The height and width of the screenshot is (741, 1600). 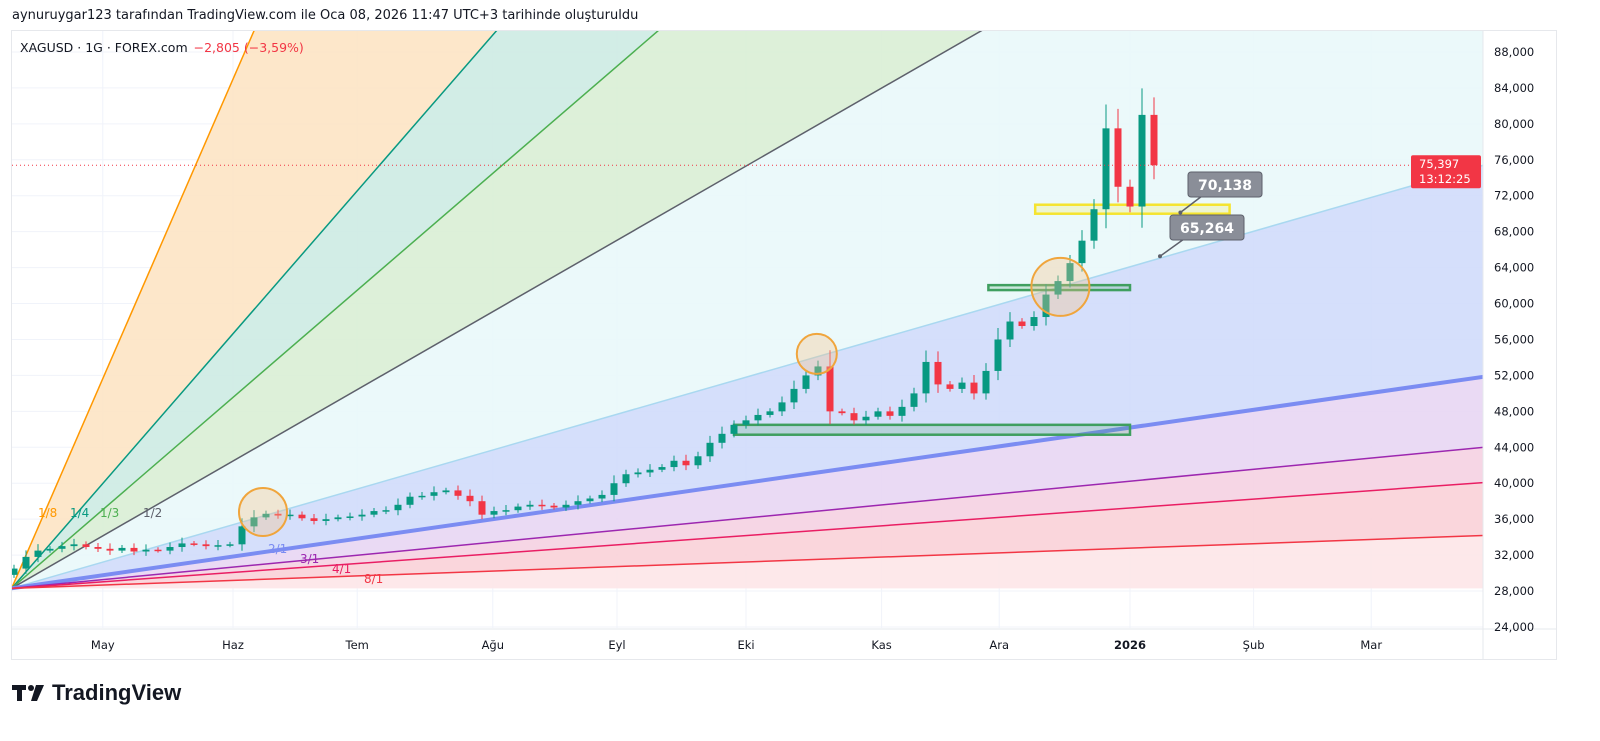 What do you see at coordinates (341, 569) in the screenshot?
I see `gann-fan-label: 4/1` at bounding box center [341, 569].